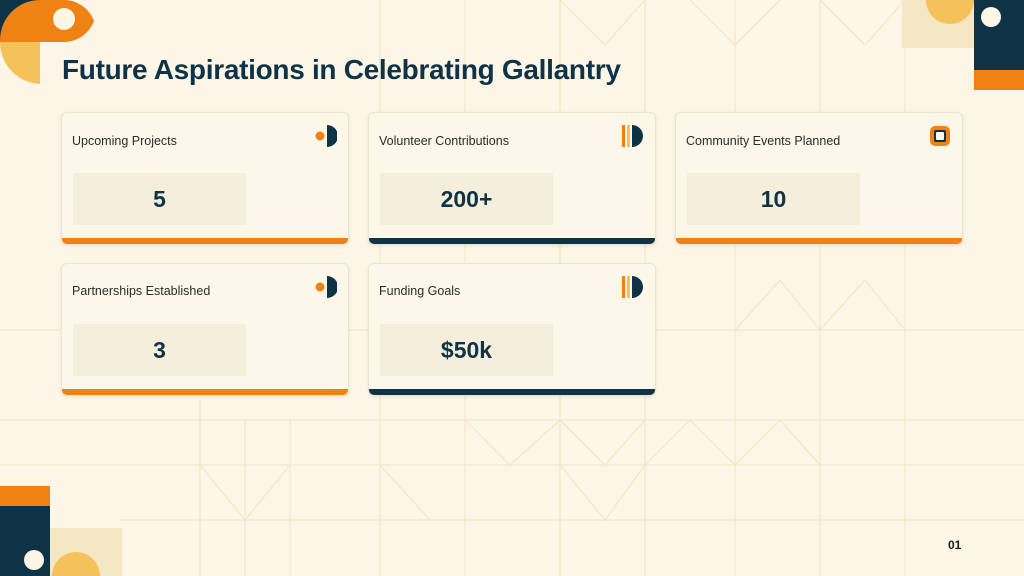 Image resolution: width=1024 pixels, height=576 pixels. I want to click on card-volunteer-contributions: Volunteer Contributions 200+, so click(512, 178).